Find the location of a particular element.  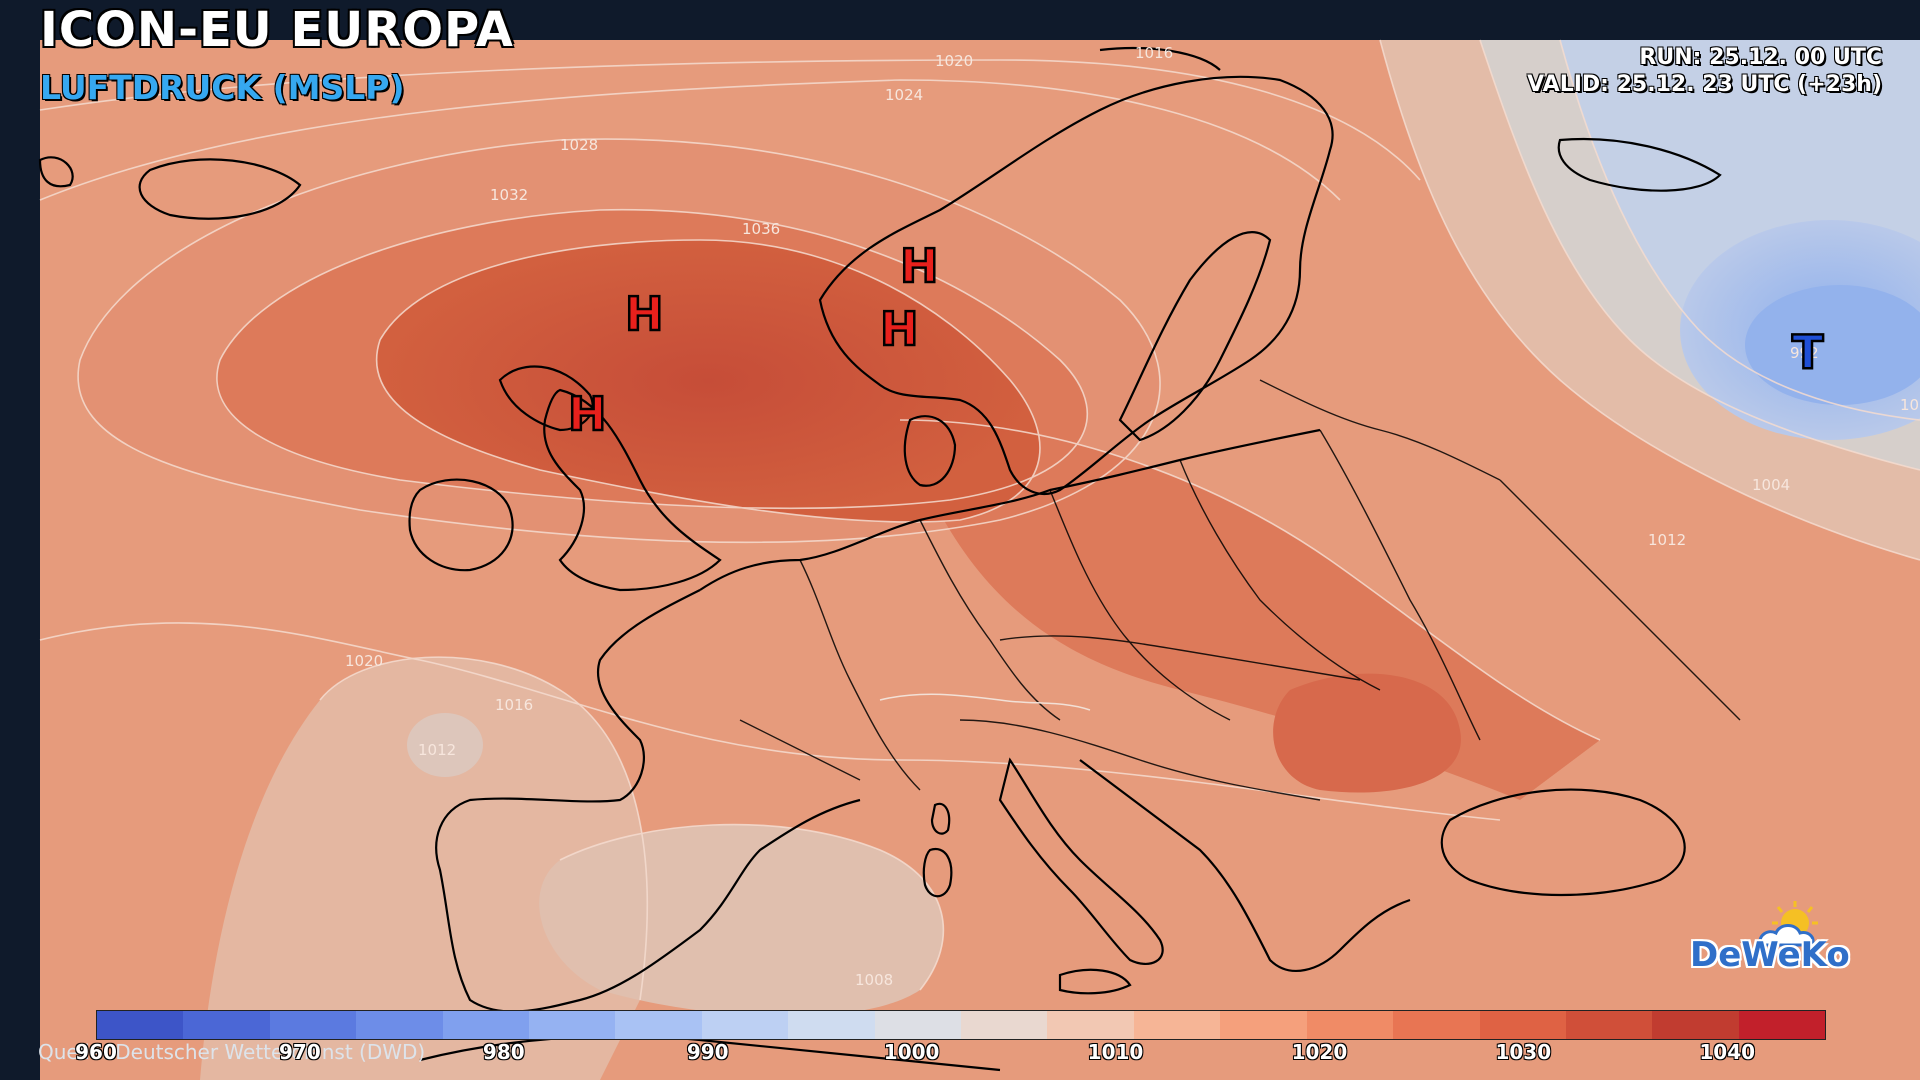

pressure-zone-med is located at coordinates (741, 920).